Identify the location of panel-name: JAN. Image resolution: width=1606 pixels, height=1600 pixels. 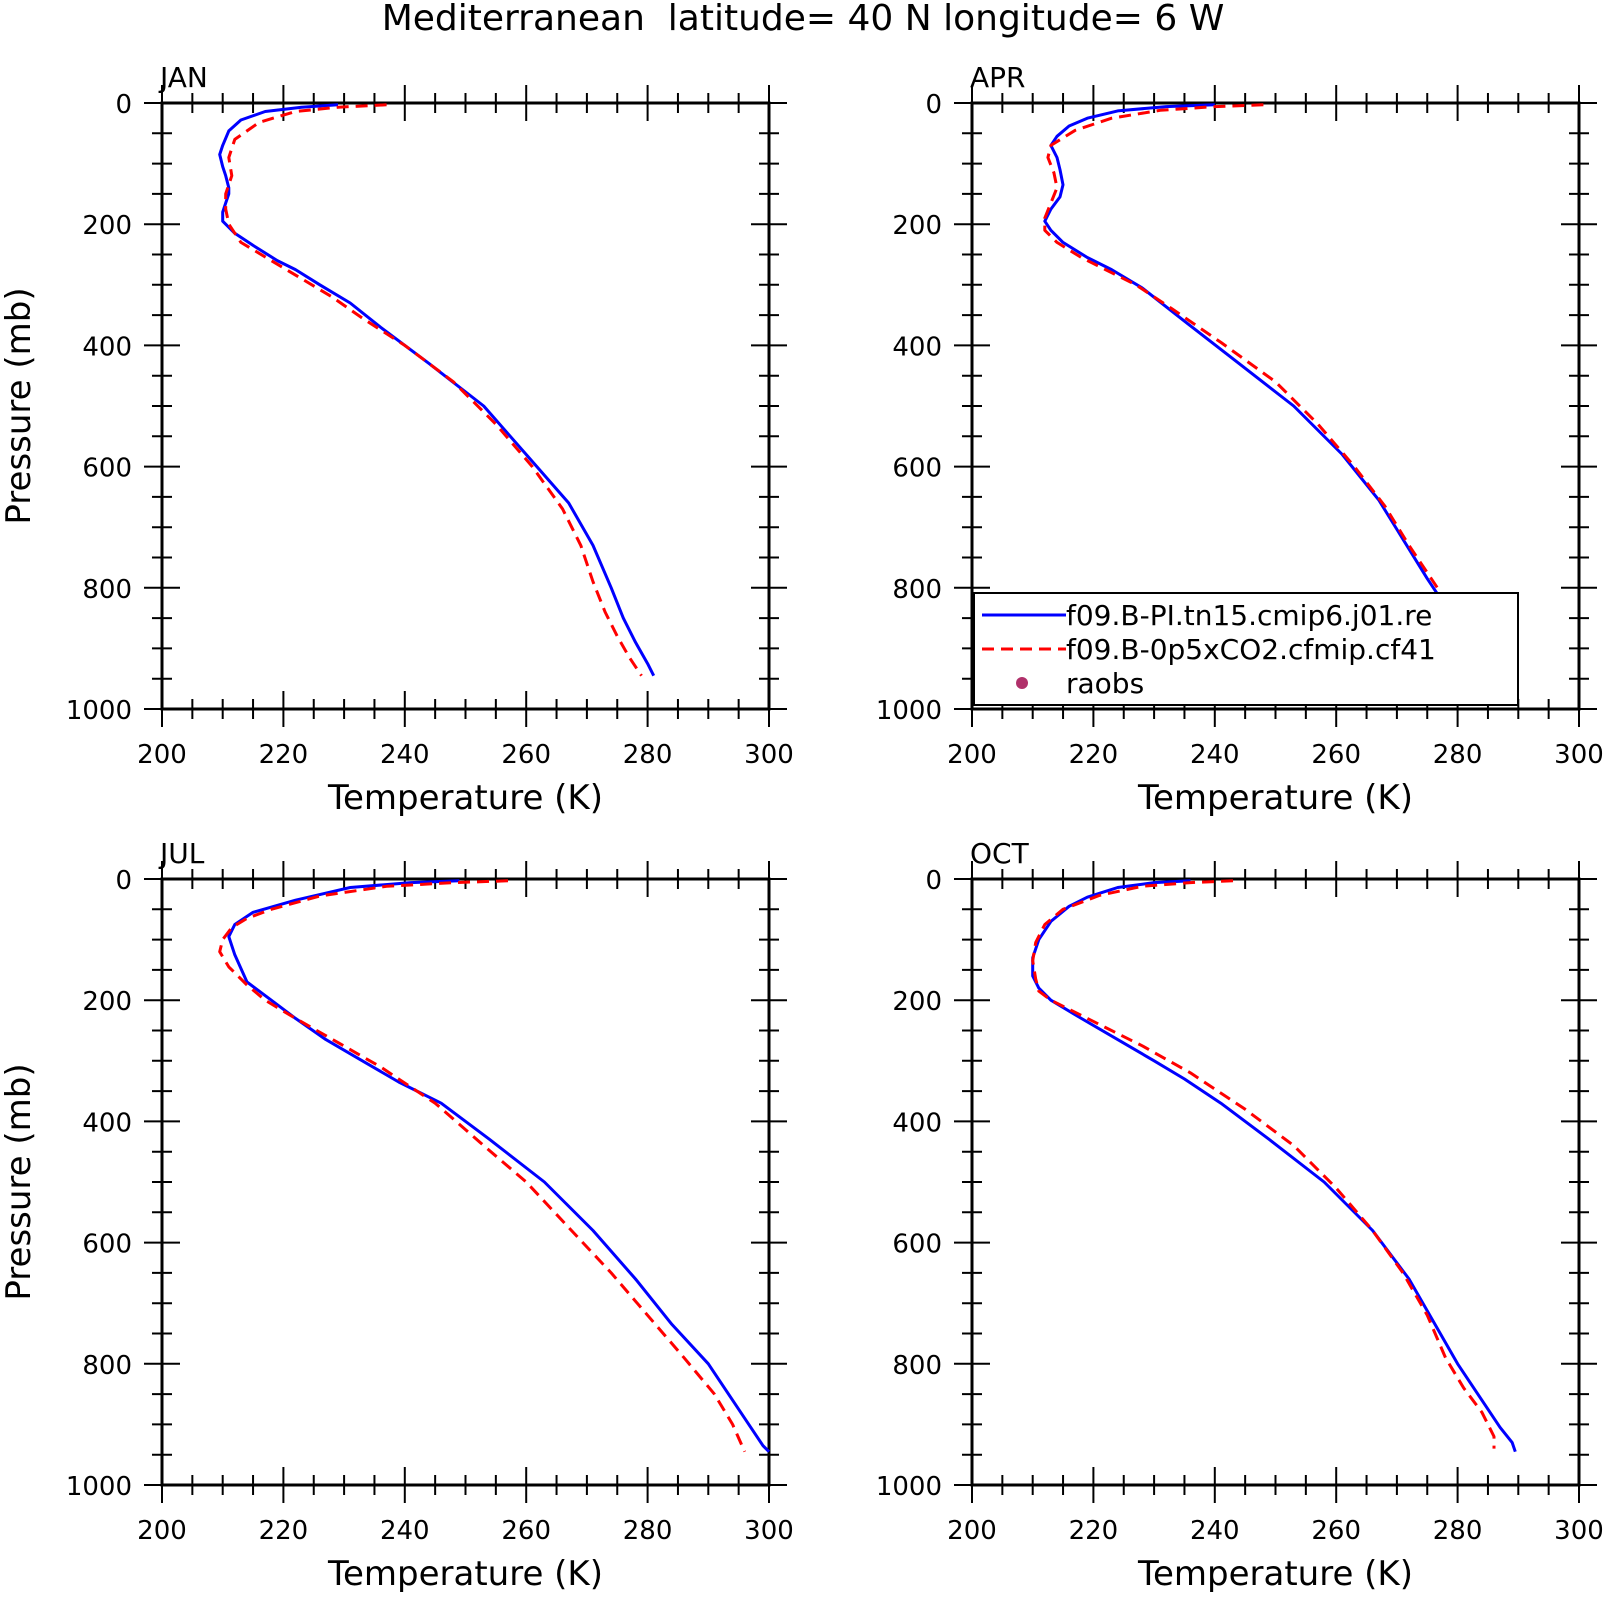
(183, 77).